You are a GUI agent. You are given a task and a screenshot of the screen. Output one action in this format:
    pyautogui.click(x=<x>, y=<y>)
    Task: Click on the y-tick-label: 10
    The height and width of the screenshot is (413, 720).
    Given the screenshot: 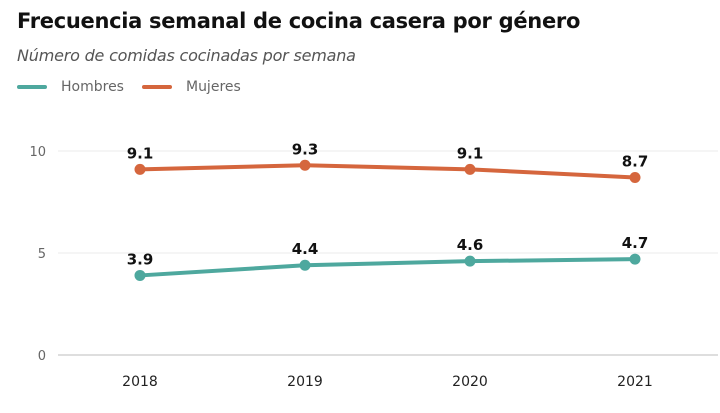 What is the action you would take?
    pyautogui.click(x=37, y=152)
    